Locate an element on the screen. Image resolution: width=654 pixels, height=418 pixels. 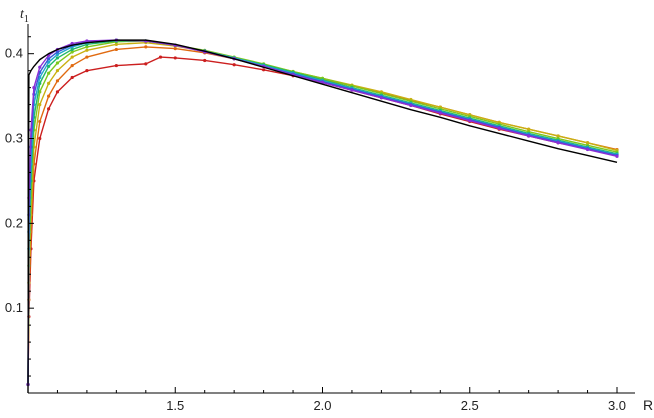
y-tick-label: 0.3 is located at coordinates (14, 138).